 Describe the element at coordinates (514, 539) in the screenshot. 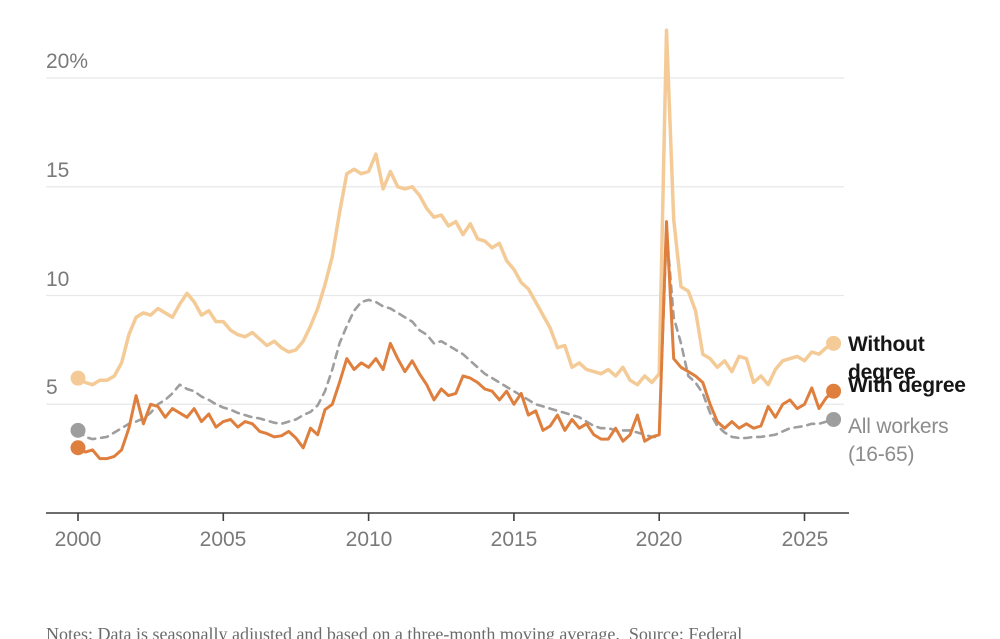

I see `x-tick-label-2015: 2015` at that location.